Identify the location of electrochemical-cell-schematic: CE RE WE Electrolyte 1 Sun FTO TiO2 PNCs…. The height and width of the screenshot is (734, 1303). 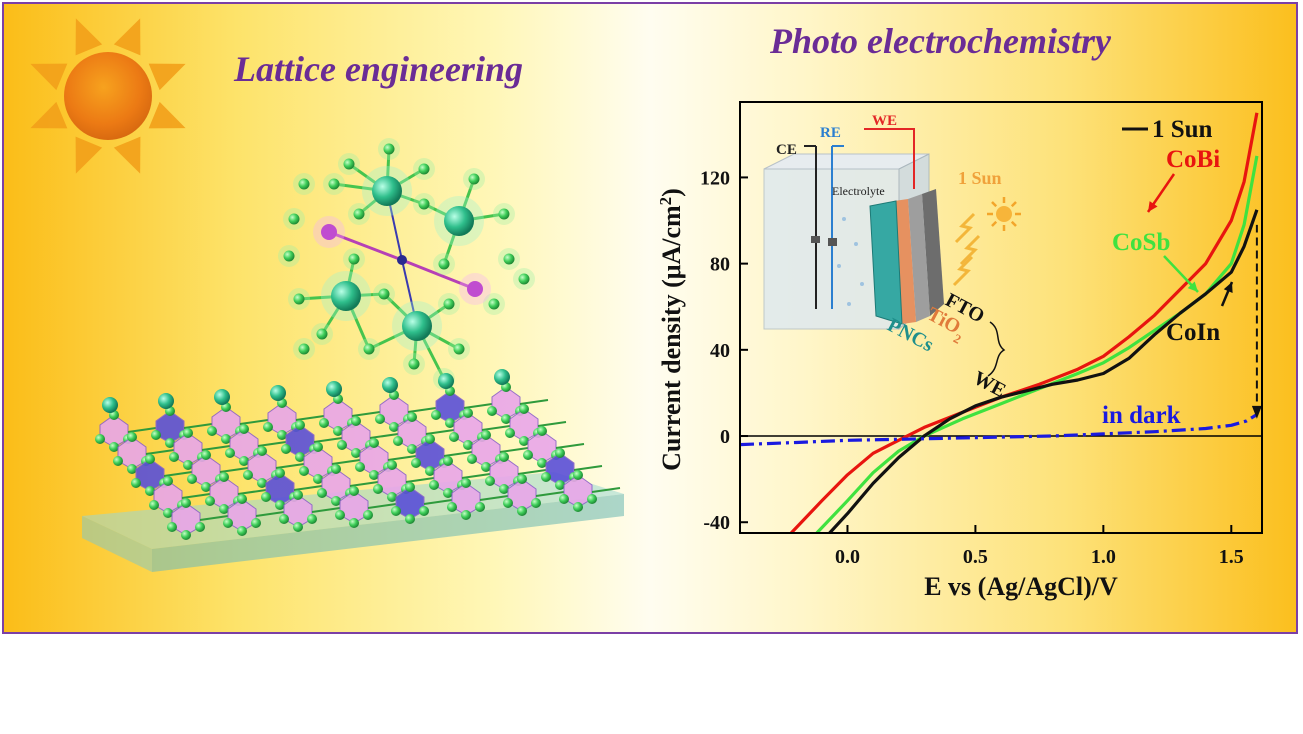
(892, 257).